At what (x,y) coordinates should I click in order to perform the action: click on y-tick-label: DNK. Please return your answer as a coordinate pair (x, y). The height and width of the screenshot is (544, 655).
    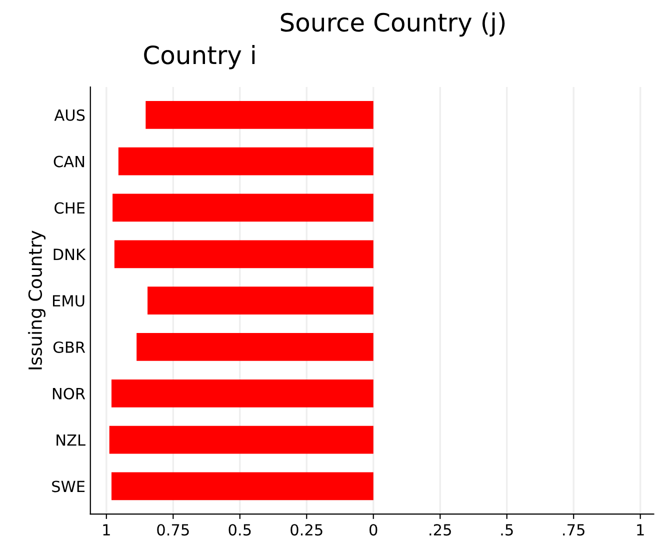
    Looking at the image, I should click on (70, 254).